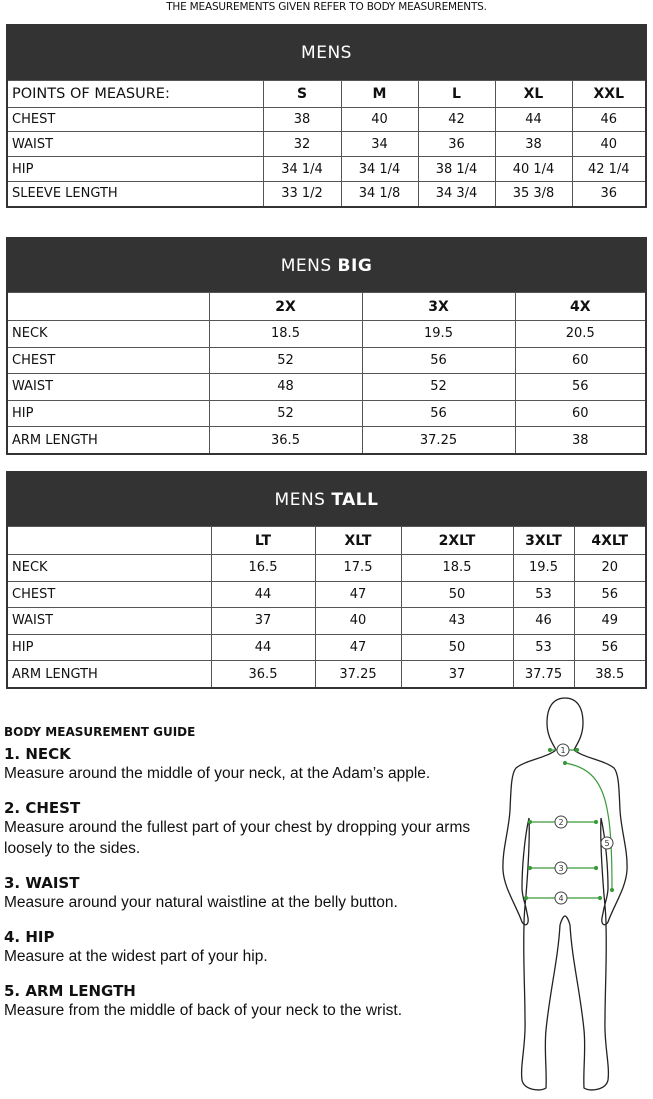  I want to click on measure-value: 34 1/4, so click(379, 169).